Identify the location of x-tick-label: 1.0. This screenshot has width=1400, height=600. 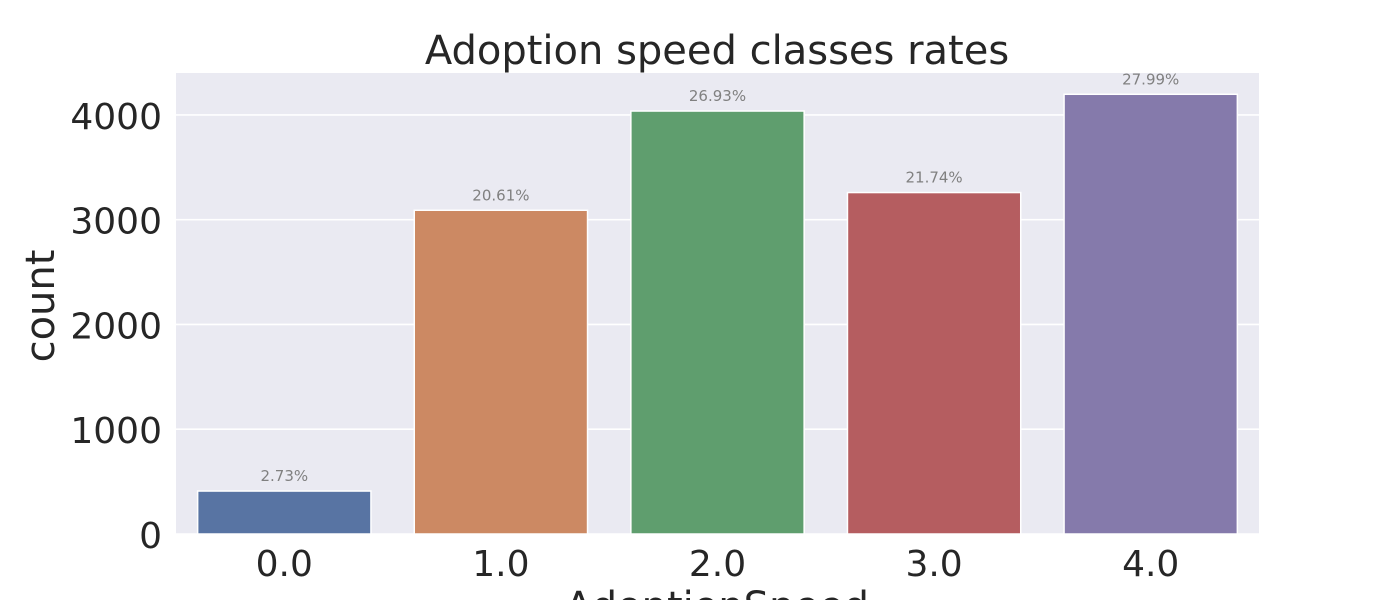
(500, 564).